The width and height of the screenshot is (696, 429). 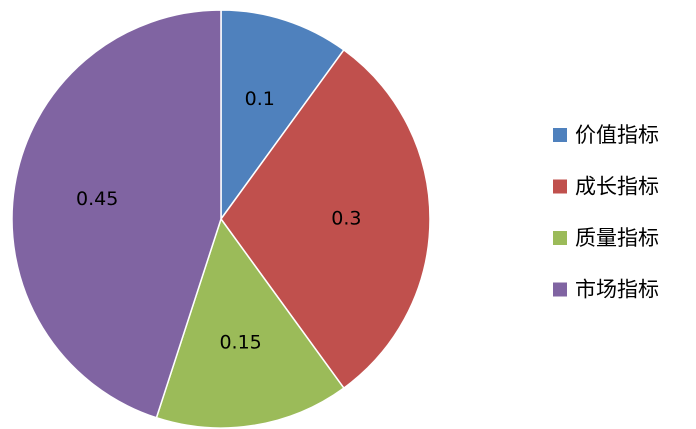 What do you see at coordinates (617, 135) in the screenshot?
I see `legend-label: 价值指标` at bounding box center [617, 135].